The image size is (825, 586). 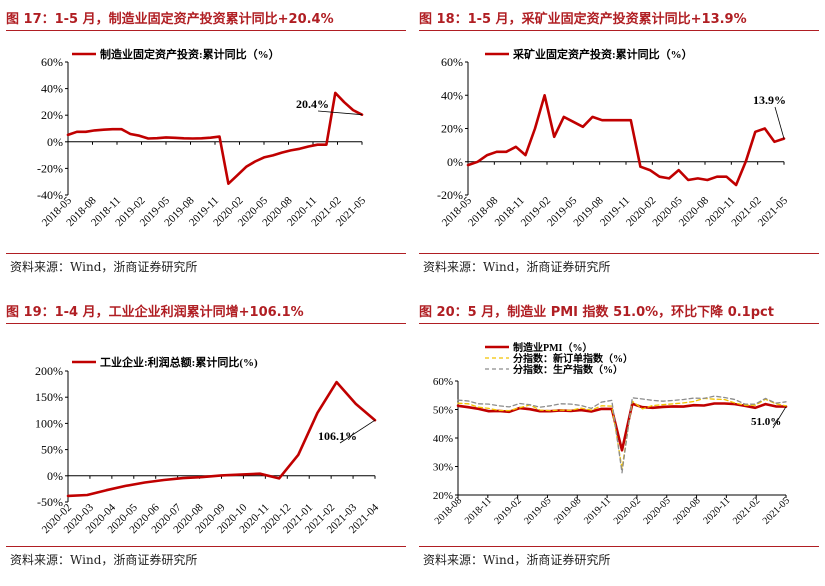 What do you see at coordinates (155, 312) in the screenshot?
I see `chart-title: 图 19：1-4 月，工业企业利润累计同增+106.1%` at bounding box center [155, 312].